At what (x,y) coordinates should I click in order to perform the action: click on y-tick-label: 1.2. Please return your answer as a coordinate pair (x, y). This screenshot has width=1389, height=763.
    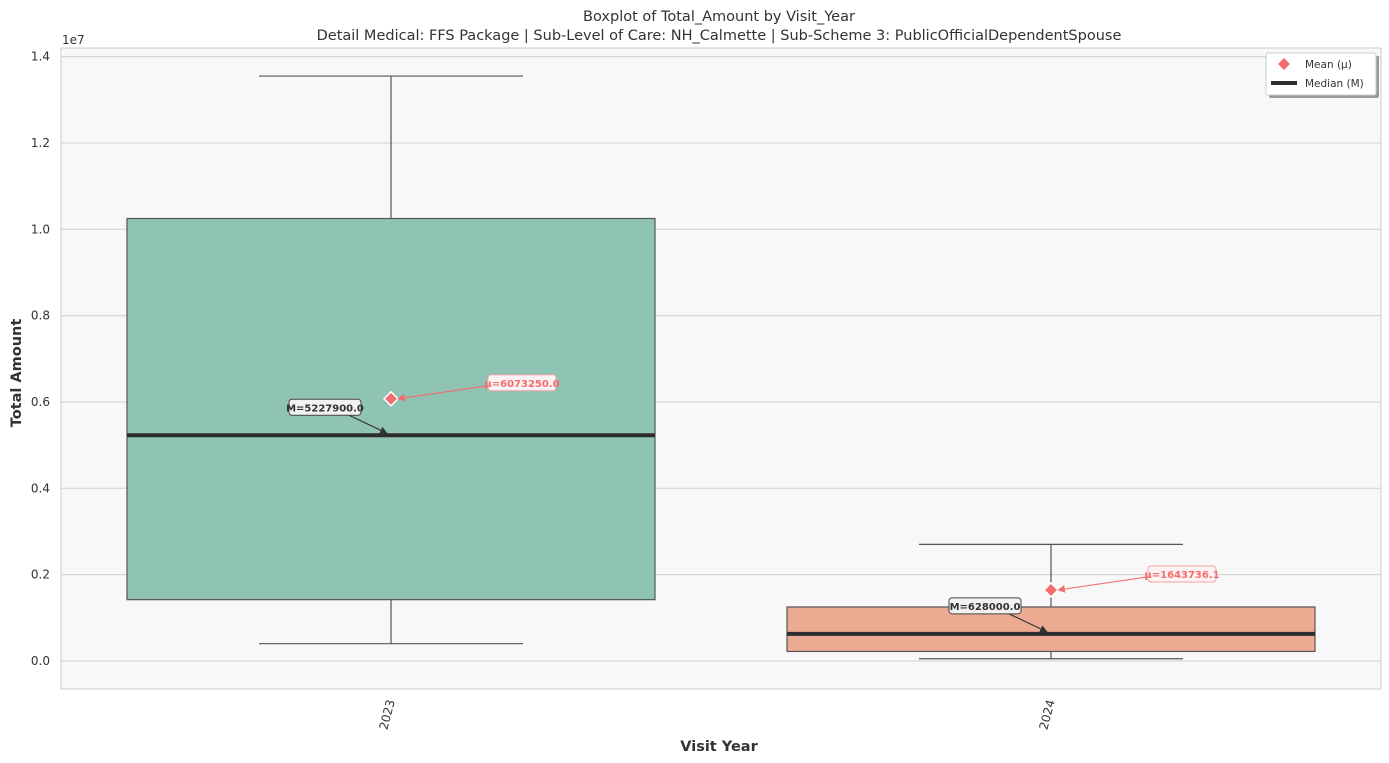
    Looking at the image, I should click on (40, 143).